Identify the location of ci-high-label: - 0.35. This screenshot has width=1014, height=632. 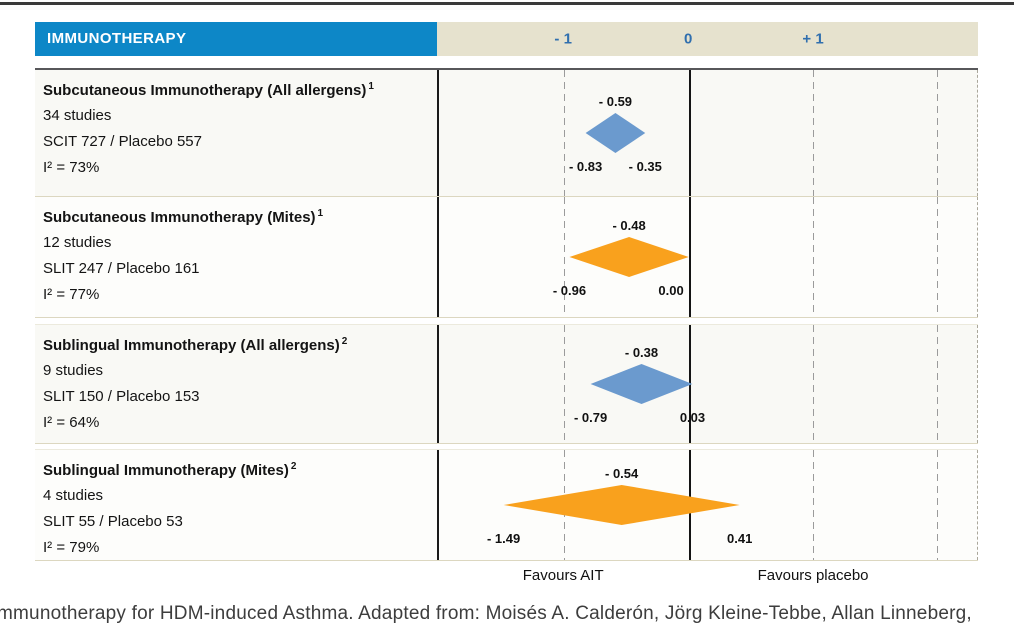
(645, 166).